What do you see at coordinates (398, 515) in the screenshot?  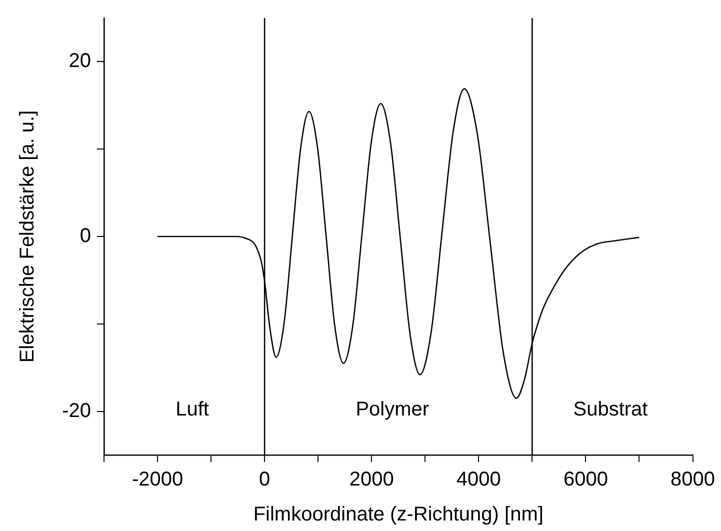 I see `x-axis-title: Filmkoordinate (z-Richtung) [nm]` at bounding box center [398, 515].